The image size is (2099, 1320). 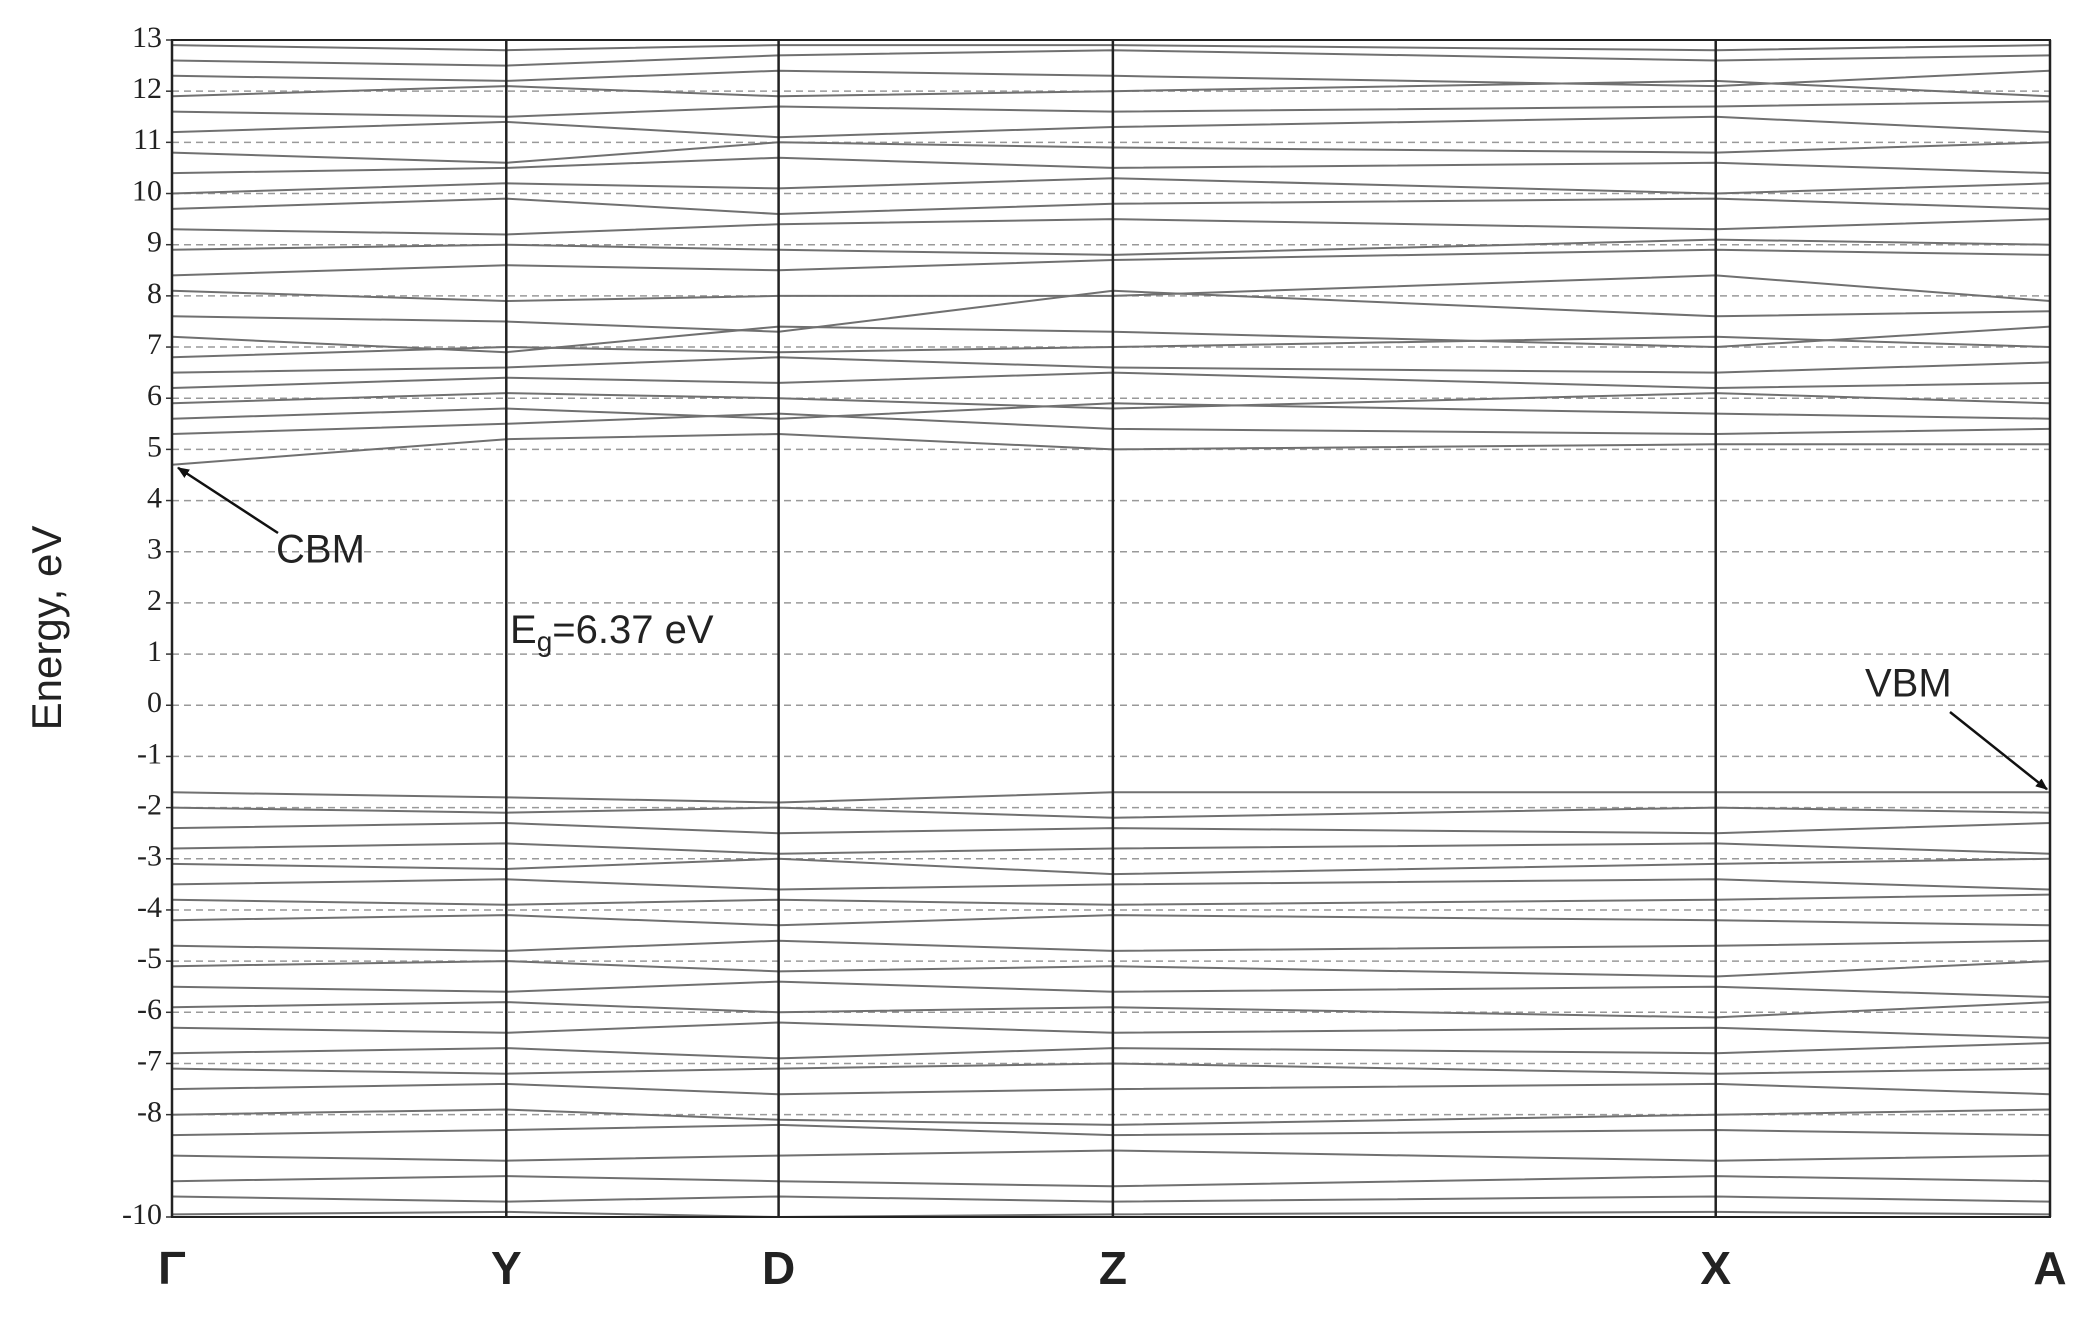 I want to click on y-tick-label: 6, so click(x=154, y=395).